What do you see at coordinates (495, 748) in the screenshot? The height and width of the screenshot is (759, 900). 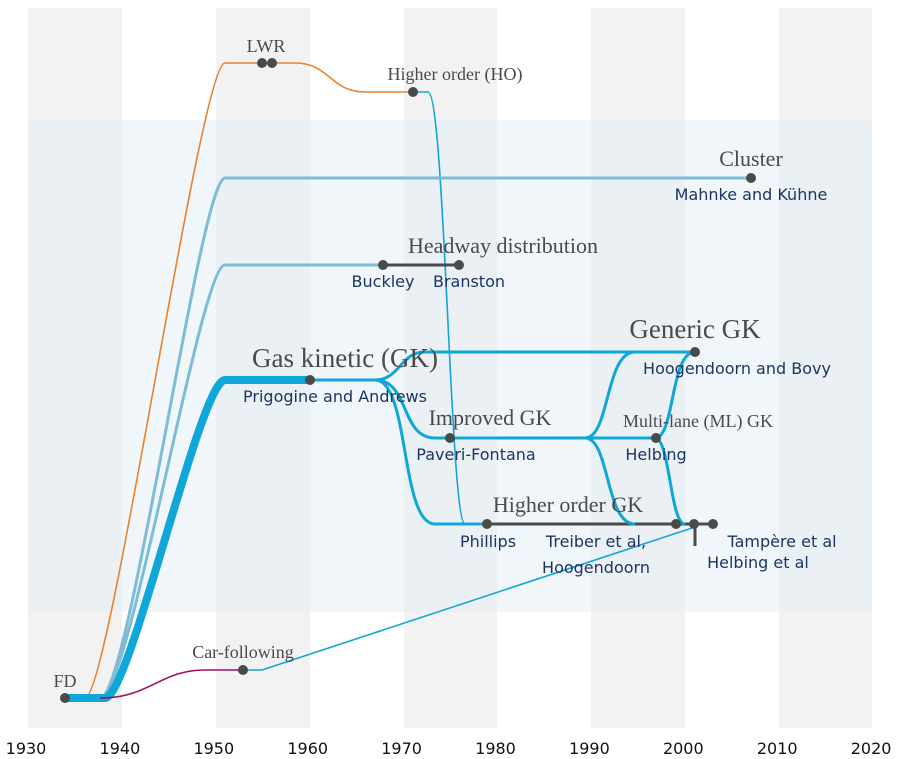 I see `axis-tick-label: 1980` at bounding box center [495, 748].